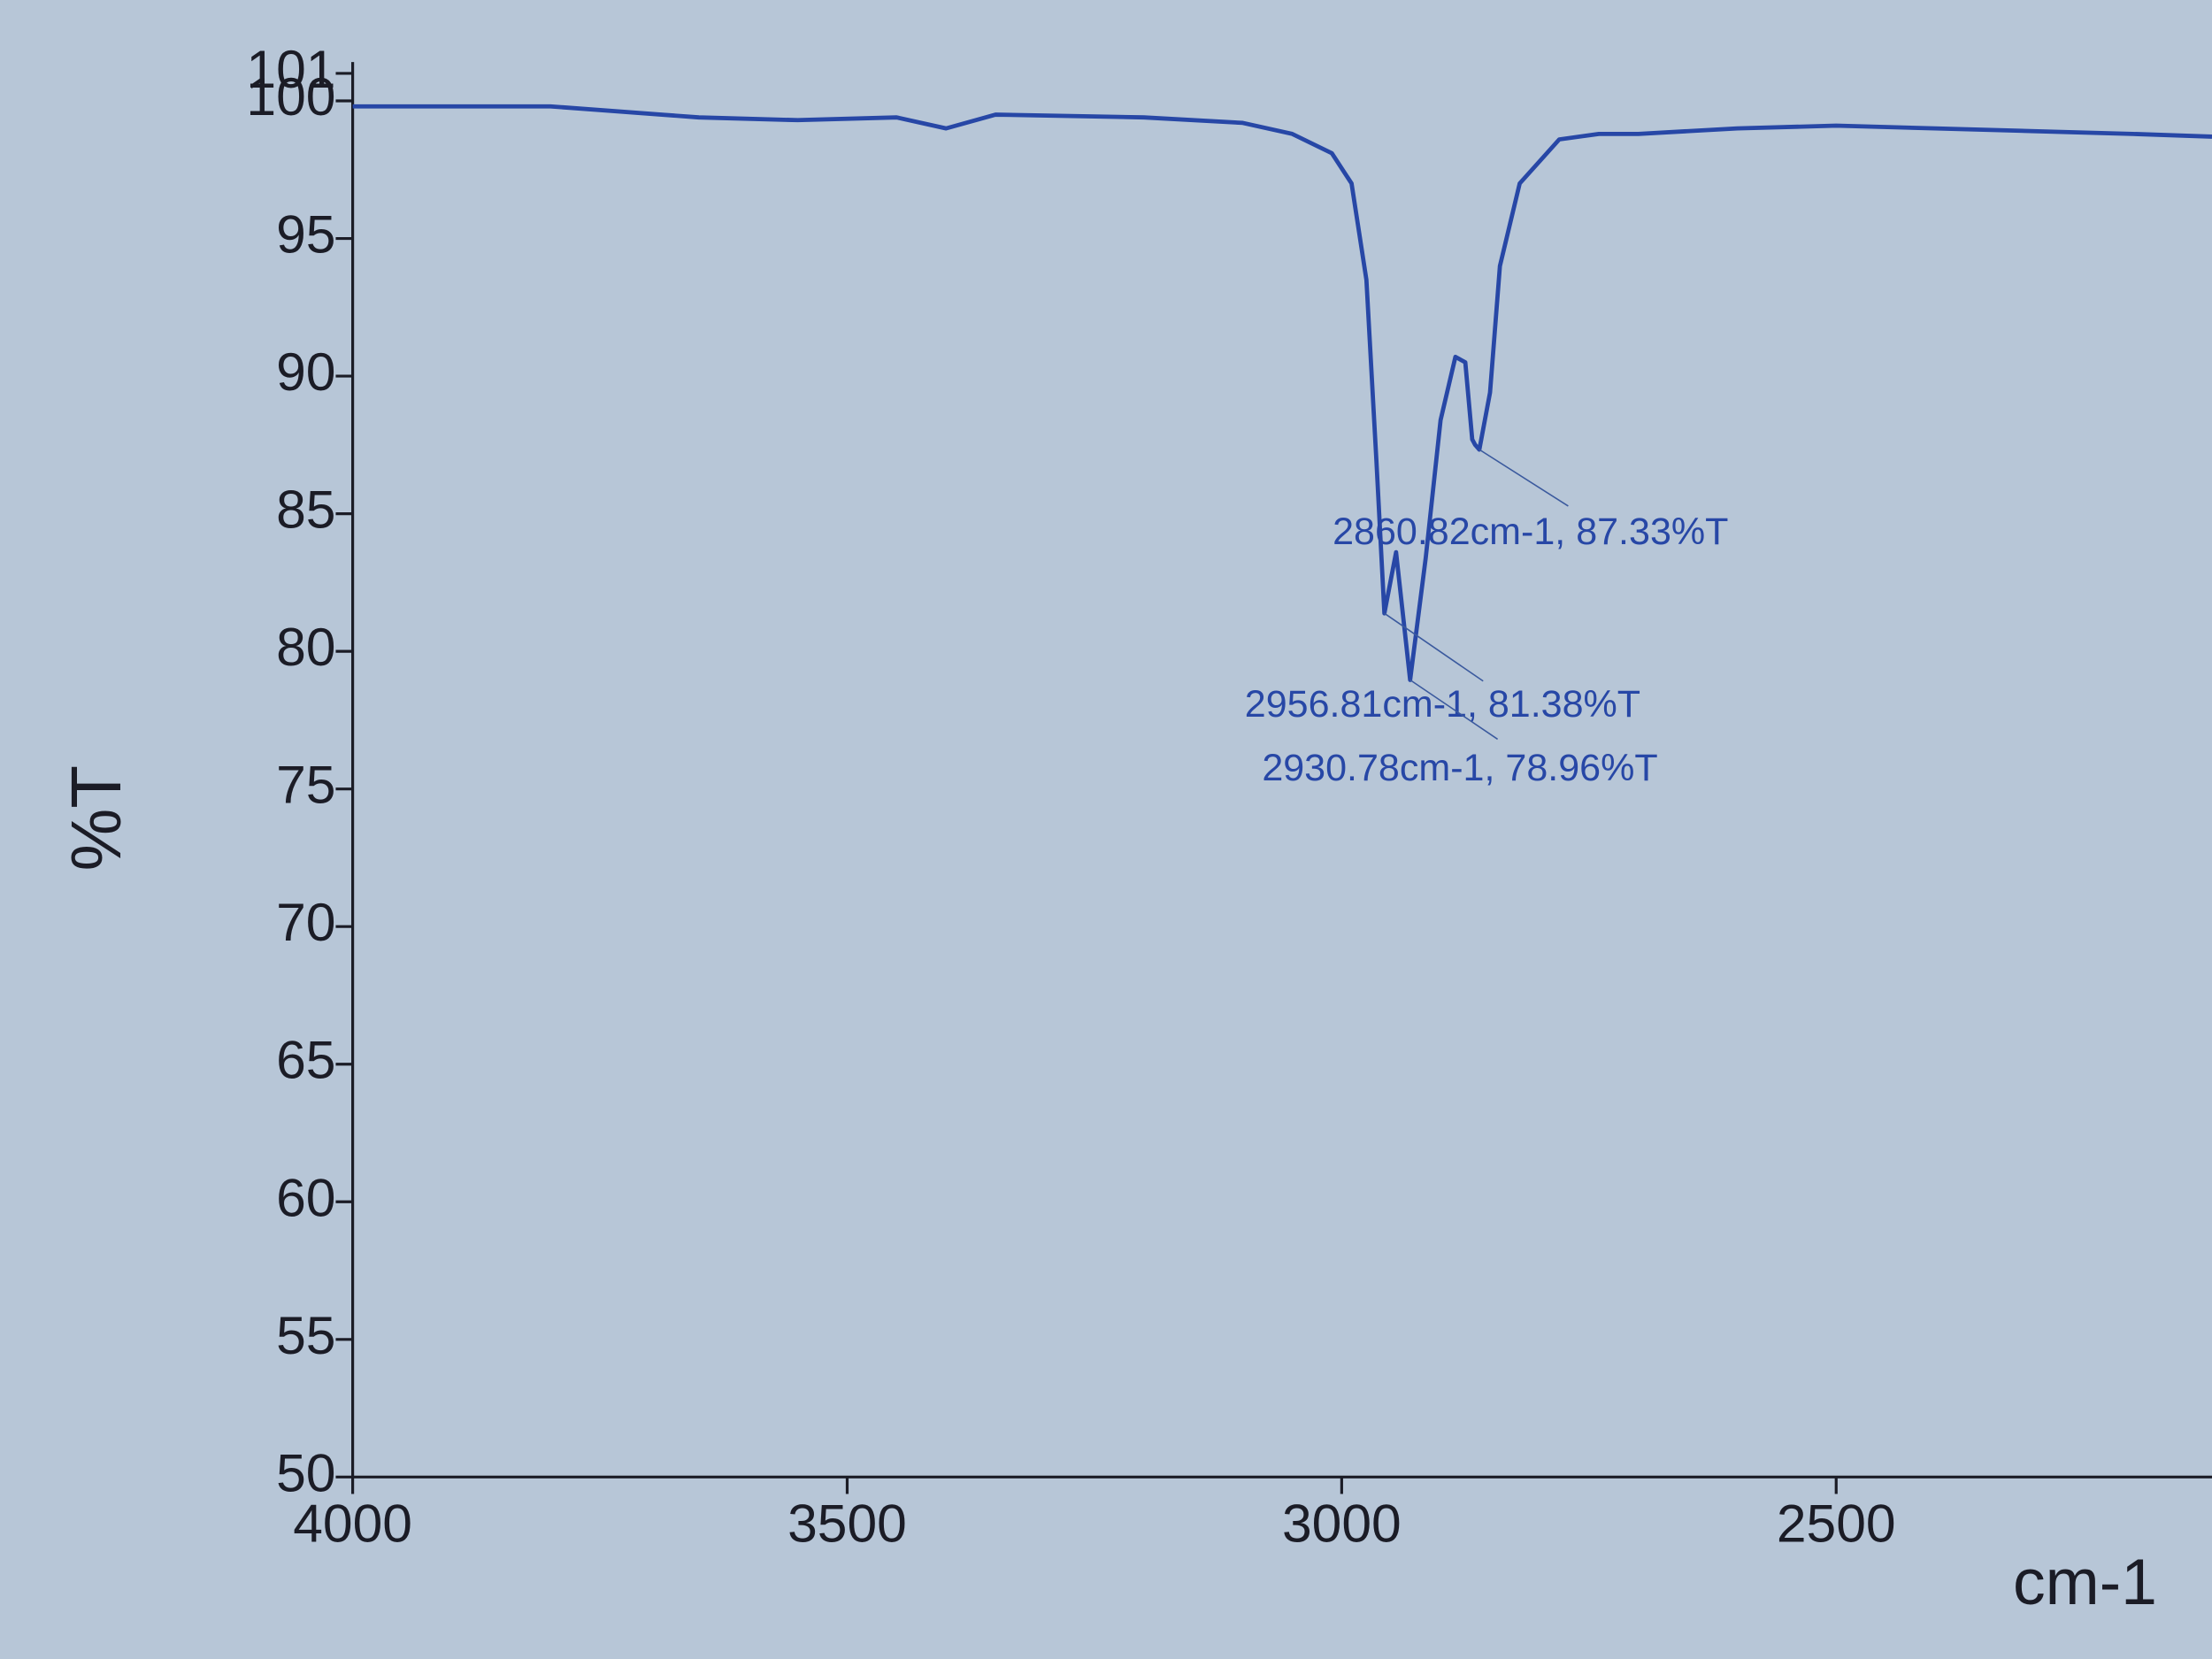 This screenshot has height=1659, width=2212. I want to click on peak-label: 2956.81cm-1, 81.38%T, so click(1443, 705).